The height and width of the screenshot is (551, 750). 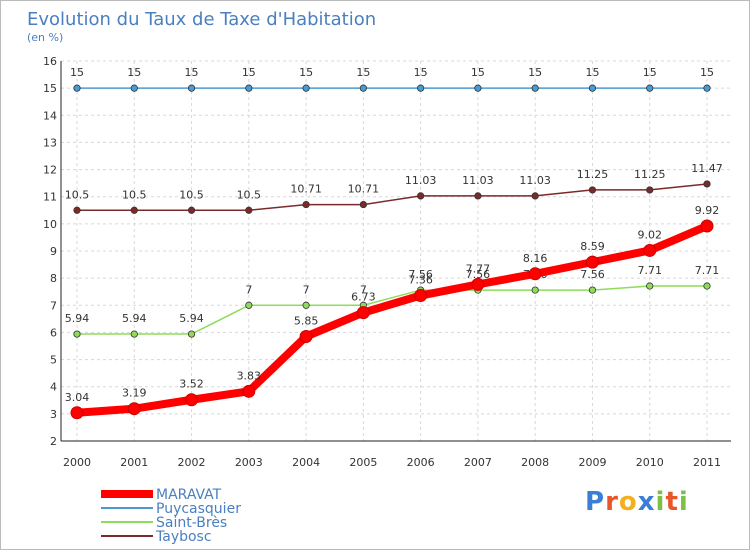 I want to click on x-tick-label: 2005, so click(x=363, y=462).